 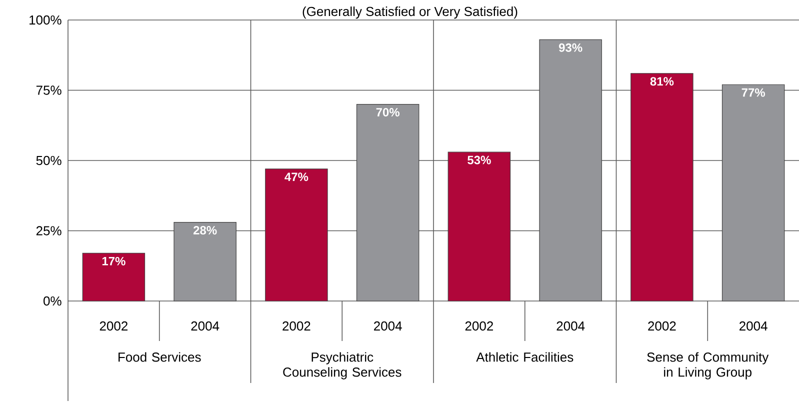 What do you see at coordinates (570, 47) in the screenshot?
I see `data-label: 93%` at bounding box center [570, 47].